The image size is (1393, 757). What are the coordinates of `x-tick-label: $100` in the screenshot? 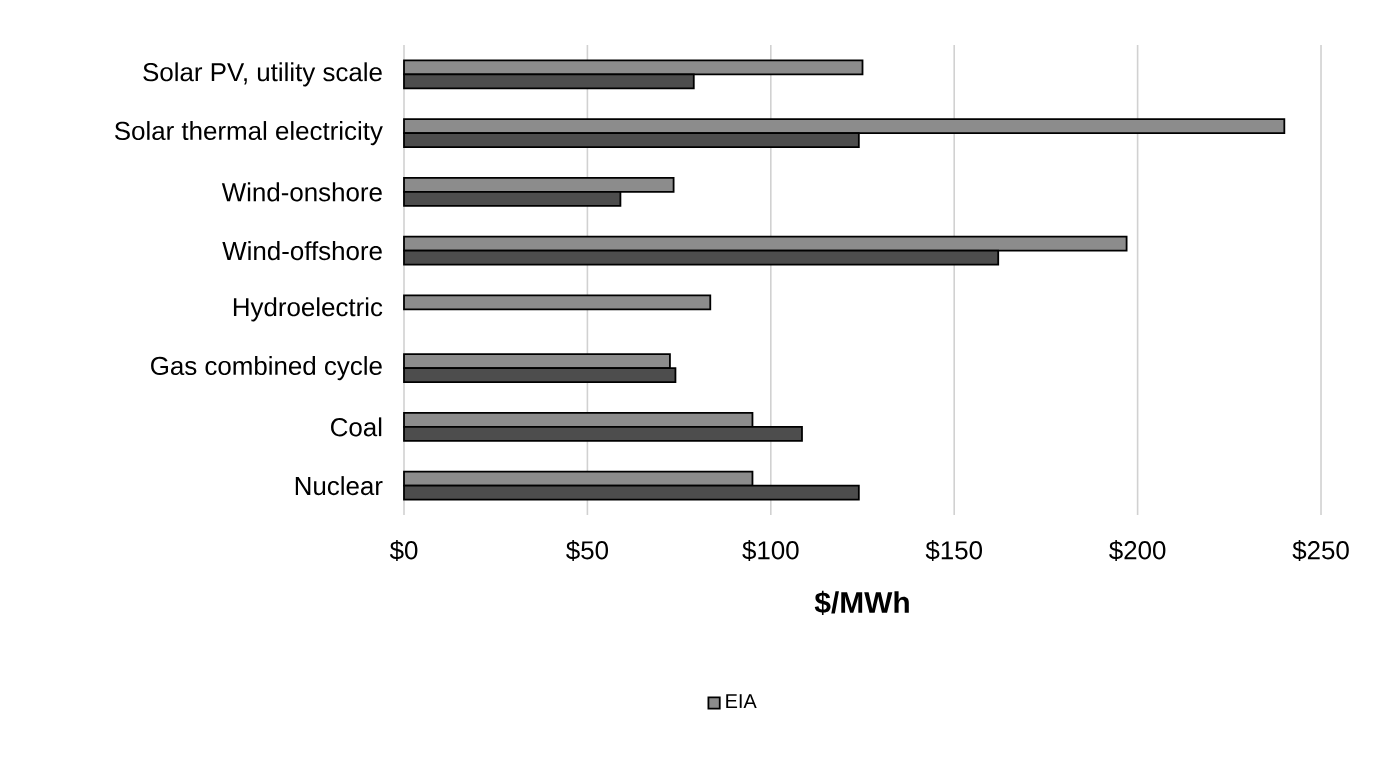 It's located at (770, 550).